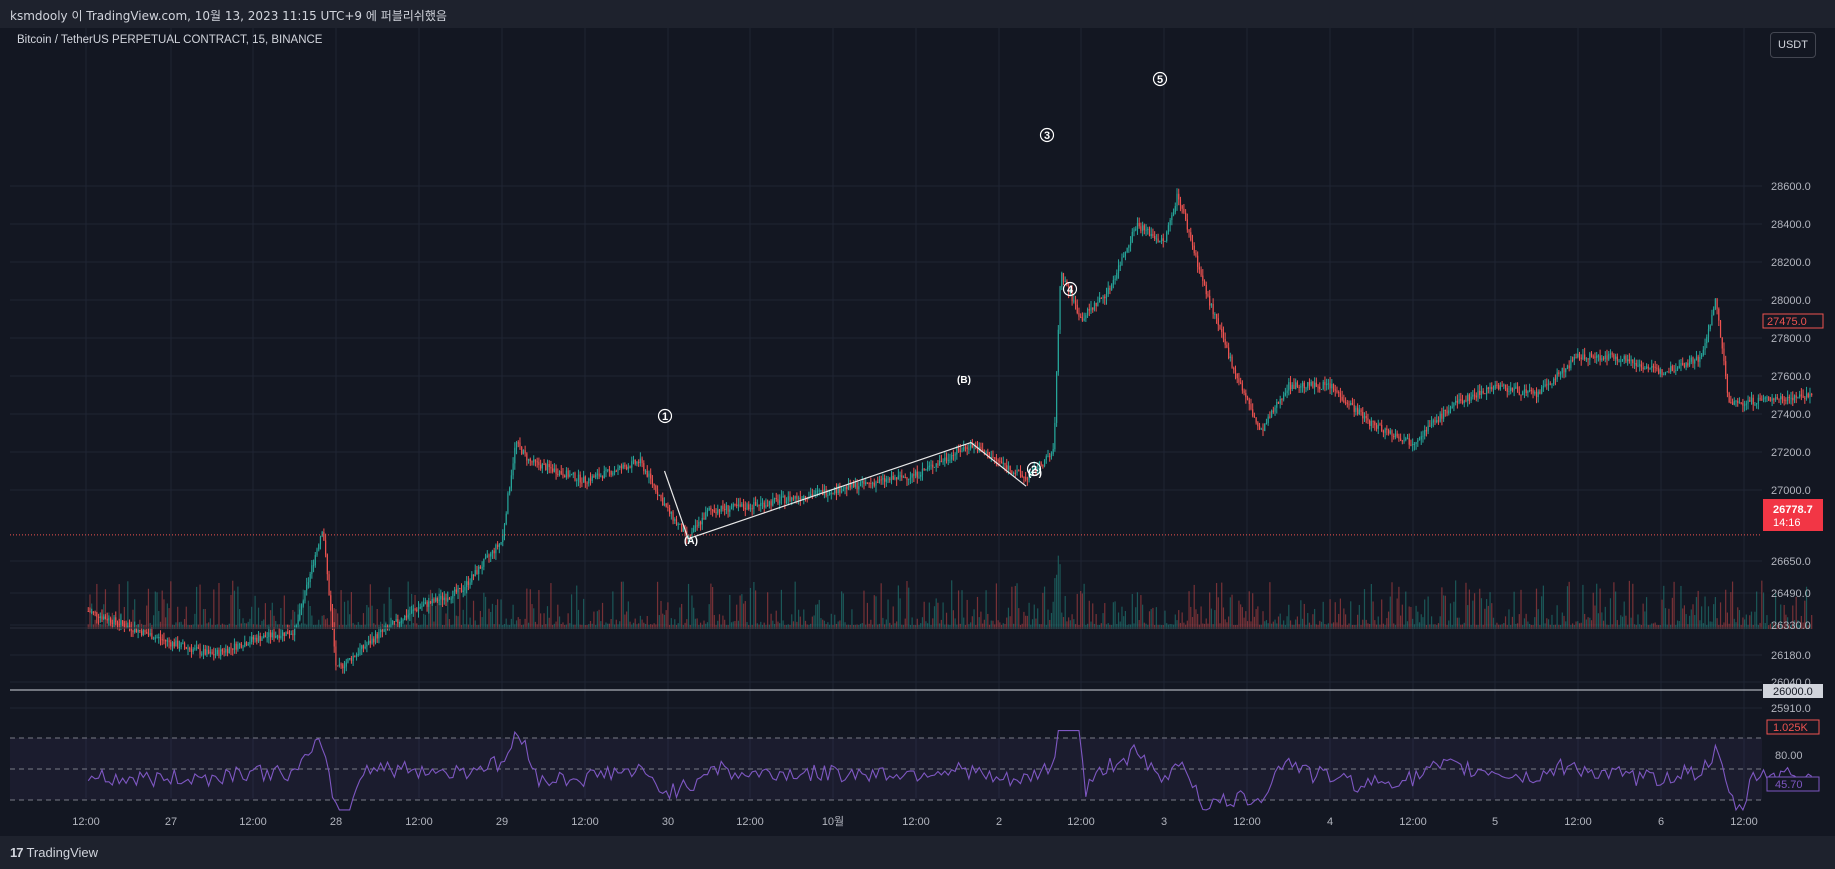  What do you see at coordinates (1791, 626) in the screenshot?
I see `price-tick: 26330.0` at bounding box center [1791, 626].